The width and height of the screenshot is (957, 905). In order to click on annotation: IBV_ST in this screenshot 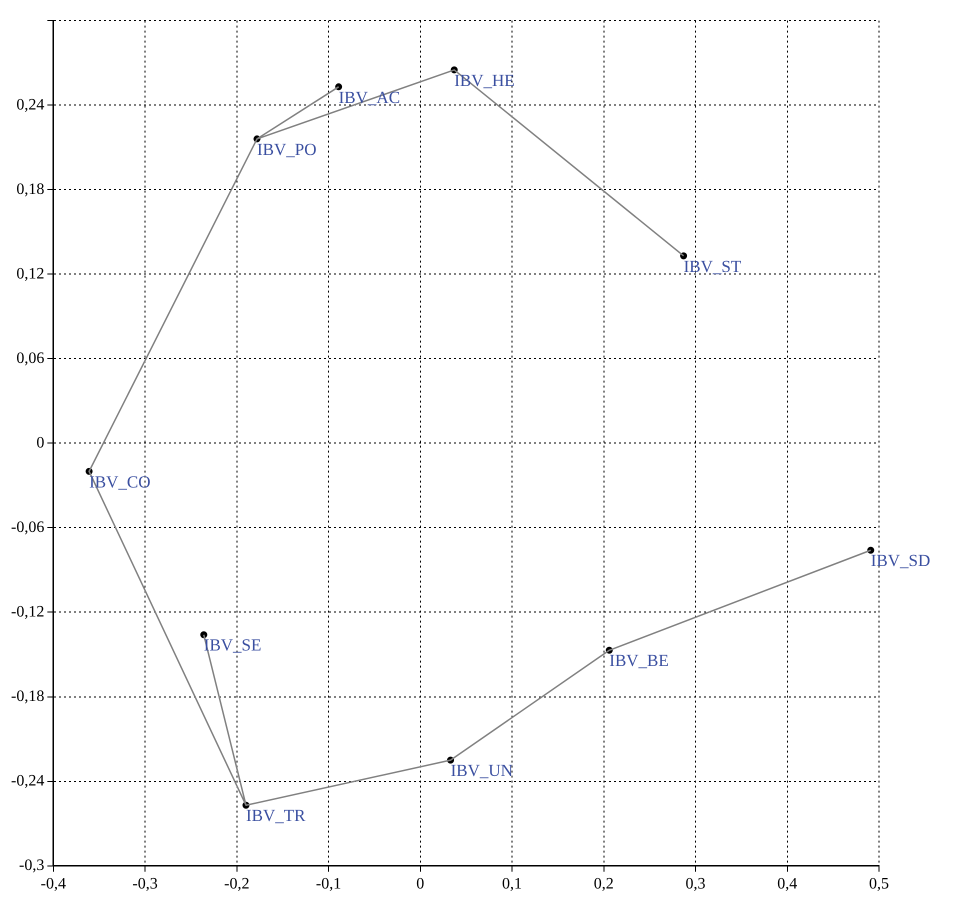, I will do `click(713, 266)`.